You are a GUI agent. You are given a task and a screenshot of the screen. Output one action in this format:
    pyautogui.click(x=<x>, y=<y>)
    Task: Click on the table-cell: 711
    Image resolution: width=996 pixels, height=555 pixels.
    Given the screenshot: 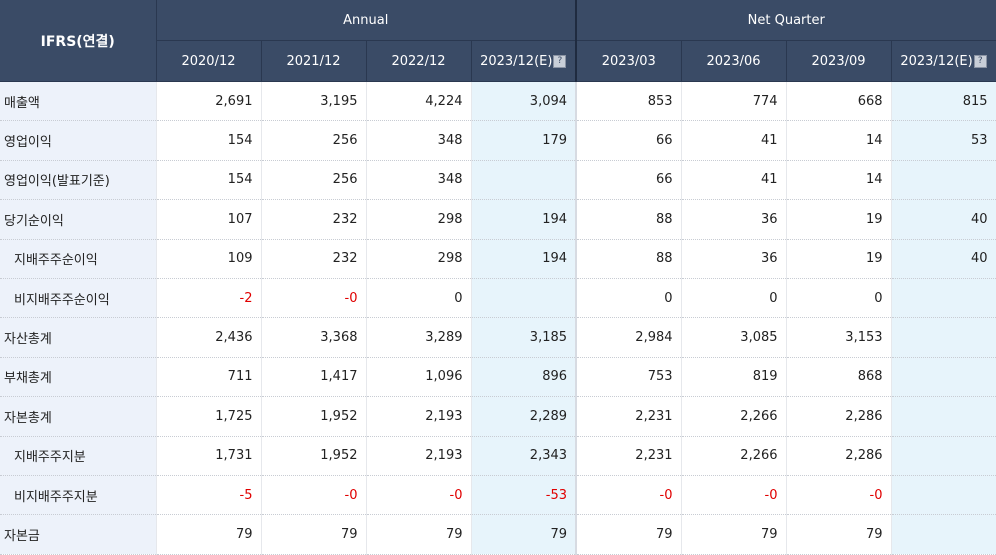 What is the action you would take?
    pyautogui.click(x=209, y=377)
    